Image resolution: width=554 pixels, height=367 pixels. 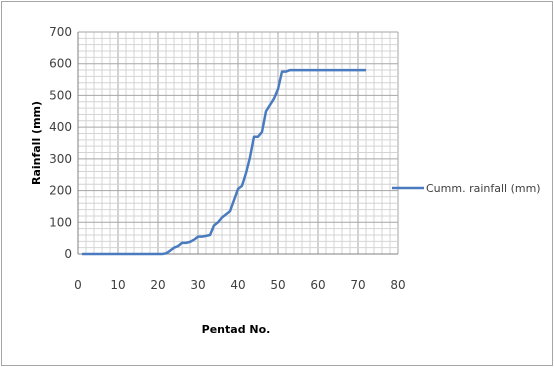 I want to click on y-tick-label: 300, so click(x=60, y=159).